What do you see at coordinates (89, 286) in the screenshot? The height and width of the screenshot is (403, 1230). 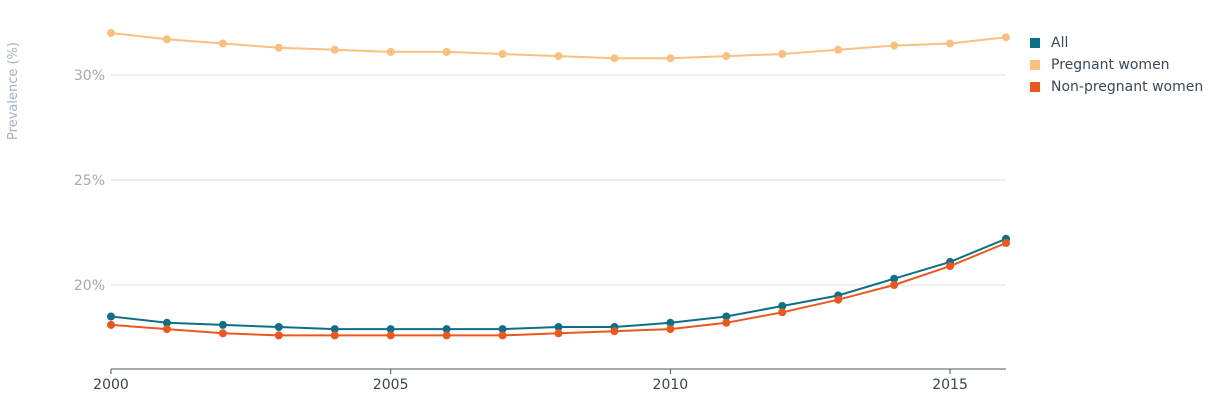 I see `y-tick-label: 20%` at bounding box center [89, 286].